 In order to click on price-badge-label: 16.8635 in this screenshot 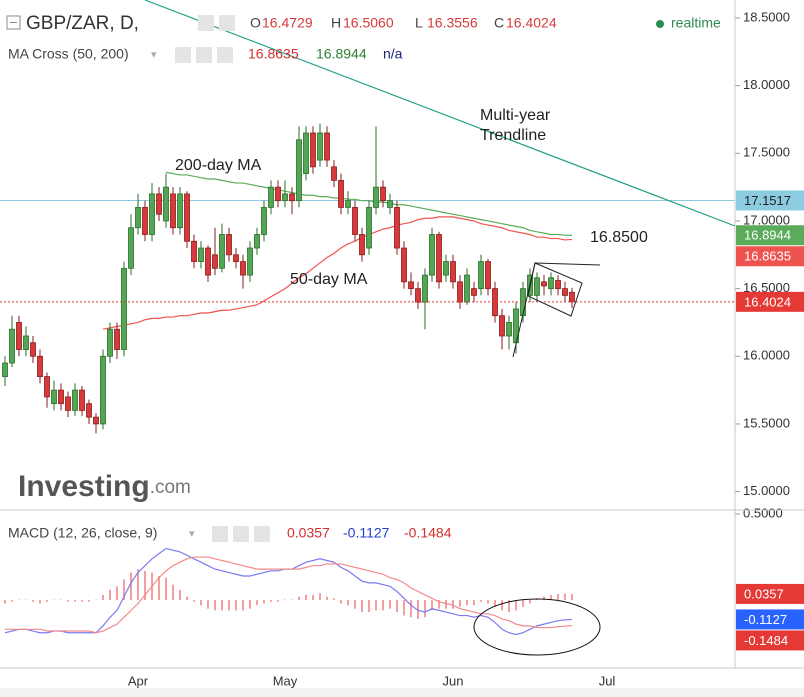, I will do `click(767, 256)`.